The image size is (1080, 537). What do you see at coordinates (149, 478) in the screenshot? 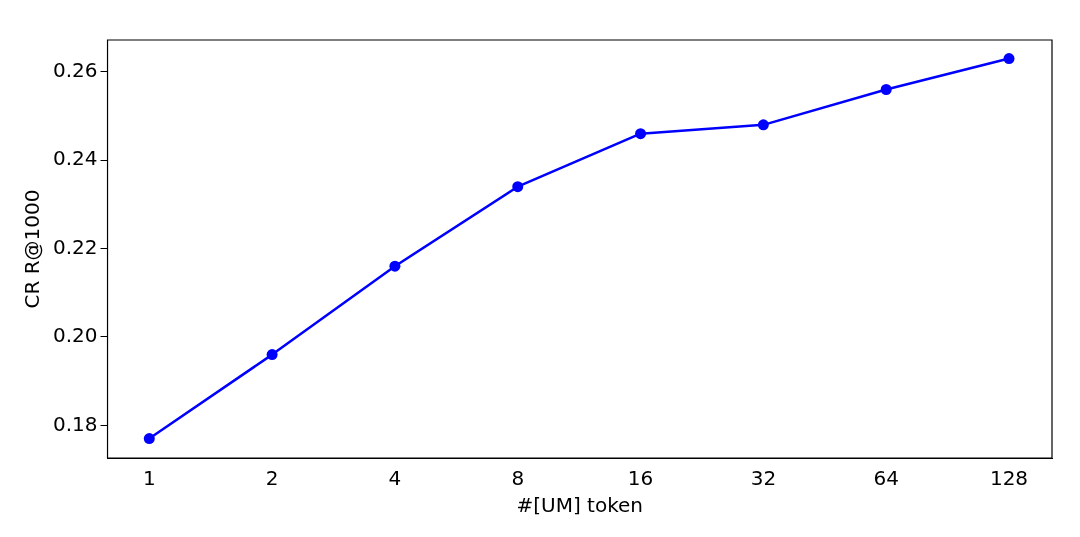
I see `x-tick-label: 1` at bounding box center [149, 478].